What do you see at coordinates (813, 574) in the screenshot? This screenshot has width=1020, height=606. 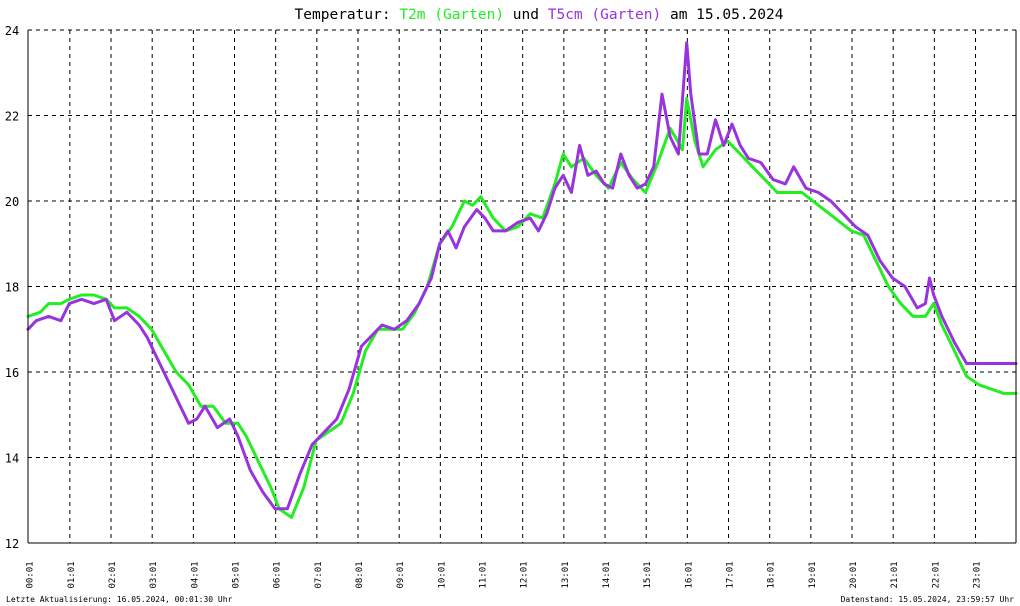 I see `x-tick-label: 19:01` at bounding box center [813, 574].